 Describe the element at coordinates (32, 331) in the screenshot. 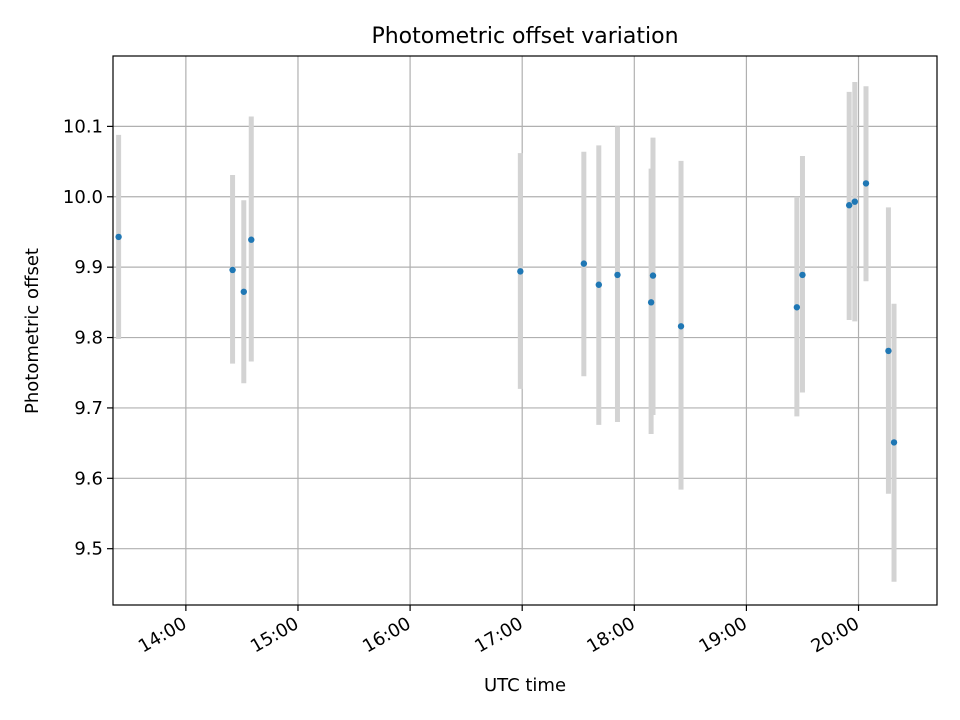

I see `y-axis-label: Photometric offset` at that location.